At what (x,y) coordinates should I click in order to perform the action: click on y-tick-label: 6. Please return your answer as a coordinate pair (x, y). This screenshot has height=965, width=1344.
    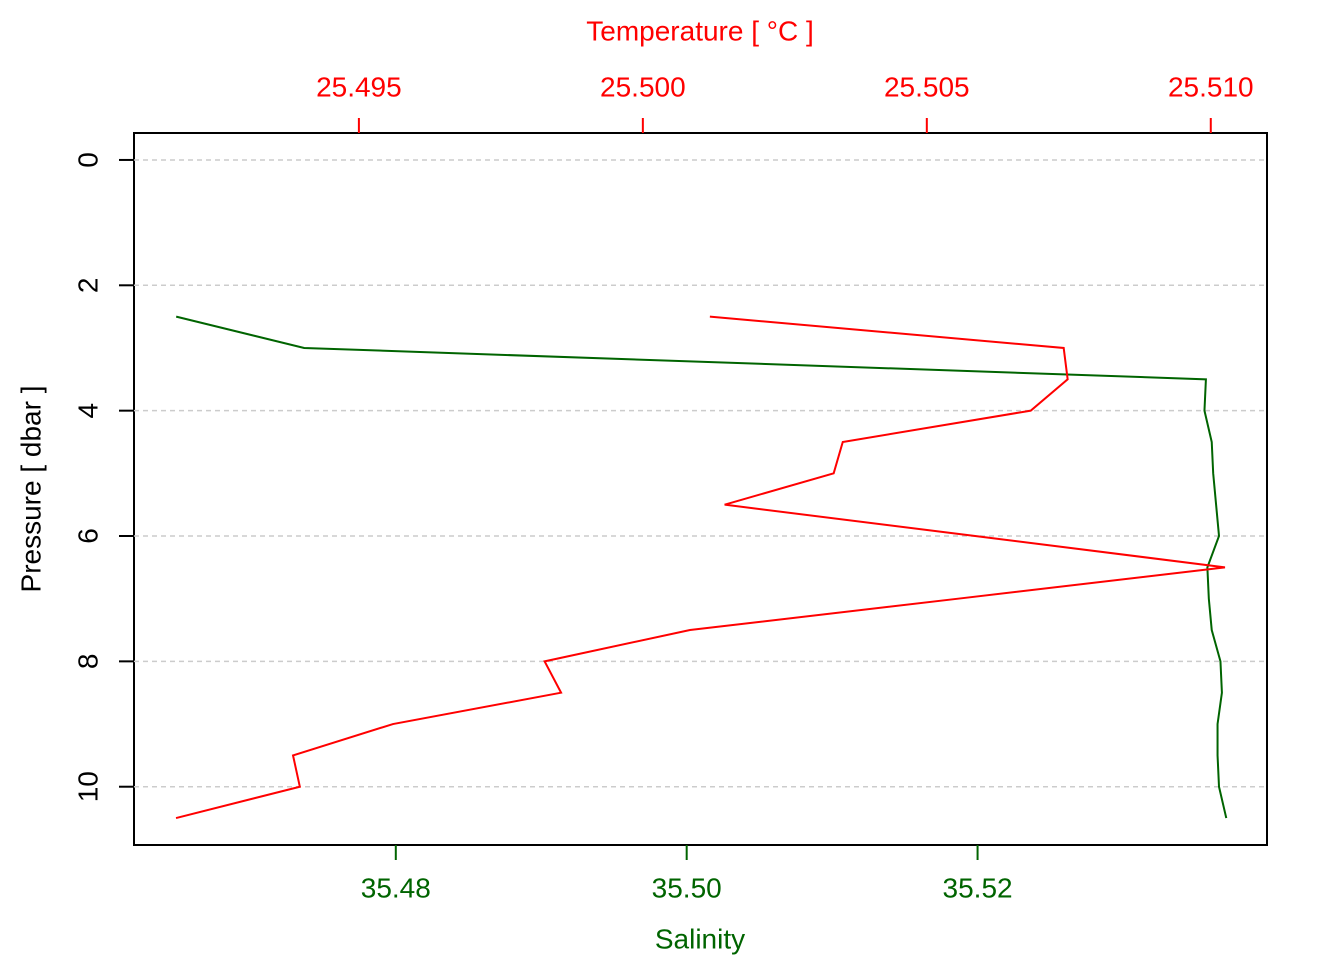
    Looking at the image, I should click on (87, 536).